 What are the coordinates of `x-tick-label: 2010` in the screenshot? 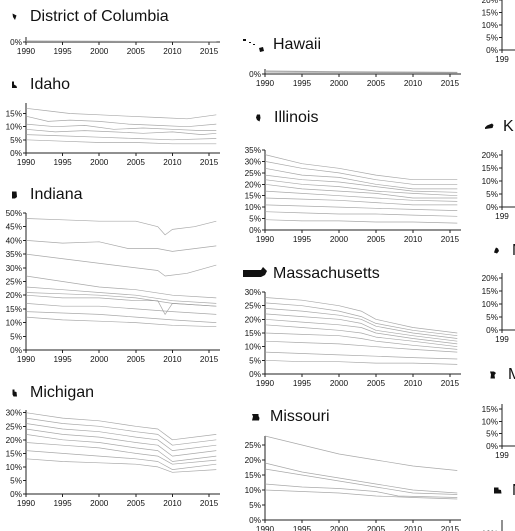 It's located at (413, 239).